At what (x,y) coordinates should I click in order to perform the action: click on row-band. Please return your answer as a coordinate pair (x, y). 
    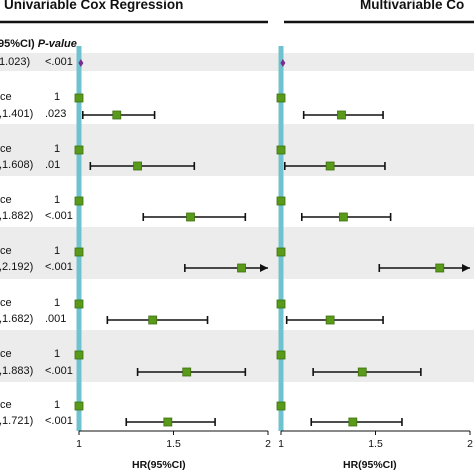
    Looking at the image, I should click on (237, 62).